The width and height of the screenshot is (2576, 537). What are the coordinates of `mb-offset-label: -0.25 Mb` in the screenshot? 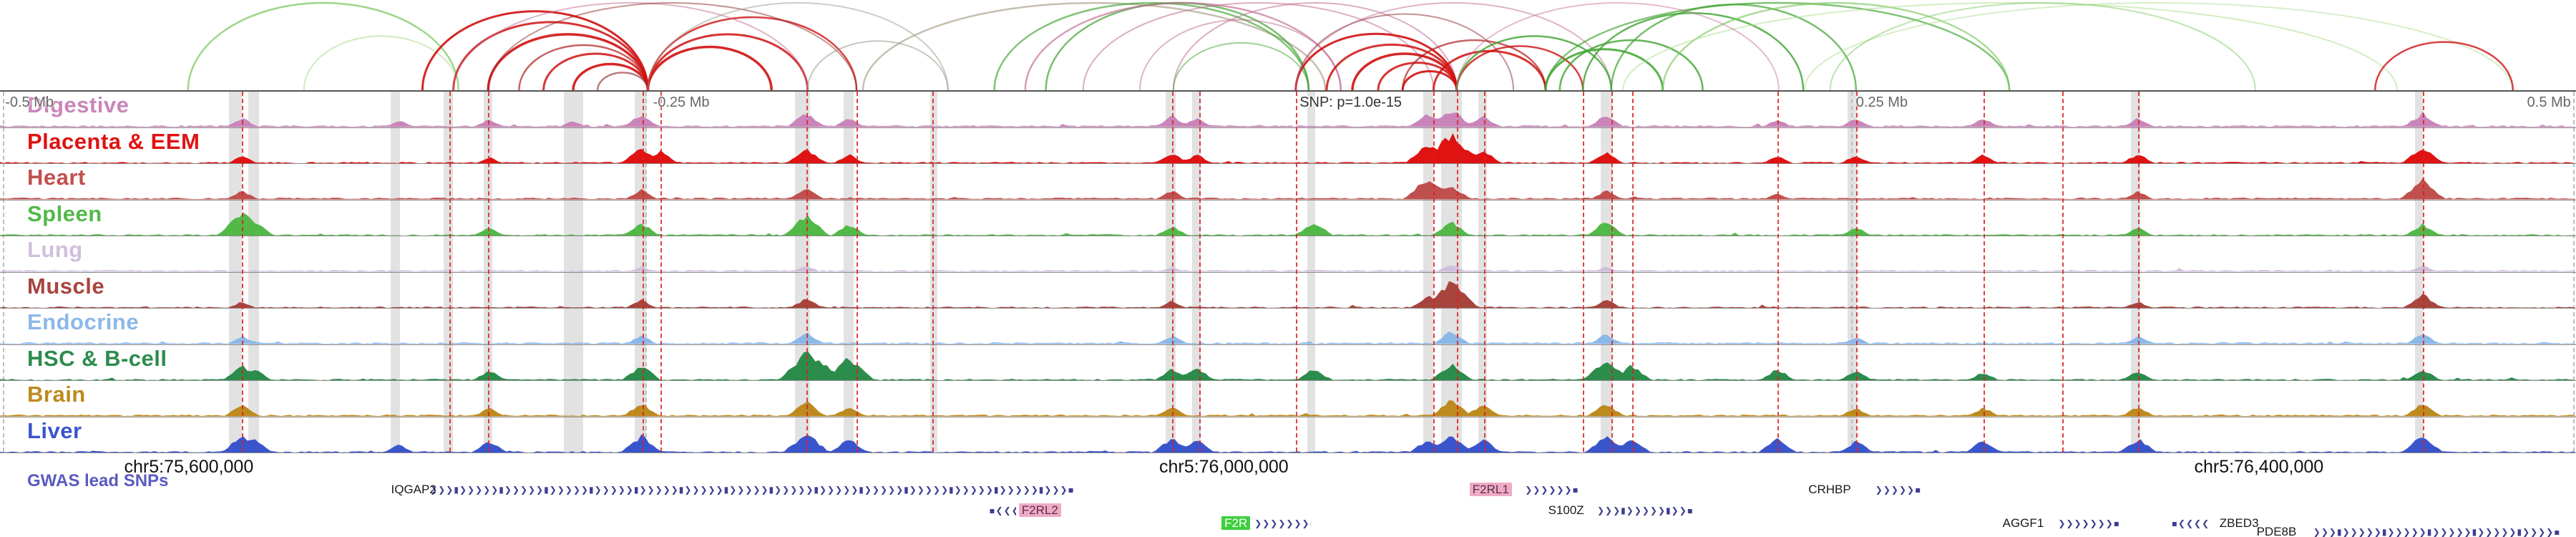 It's located at (681, 102).